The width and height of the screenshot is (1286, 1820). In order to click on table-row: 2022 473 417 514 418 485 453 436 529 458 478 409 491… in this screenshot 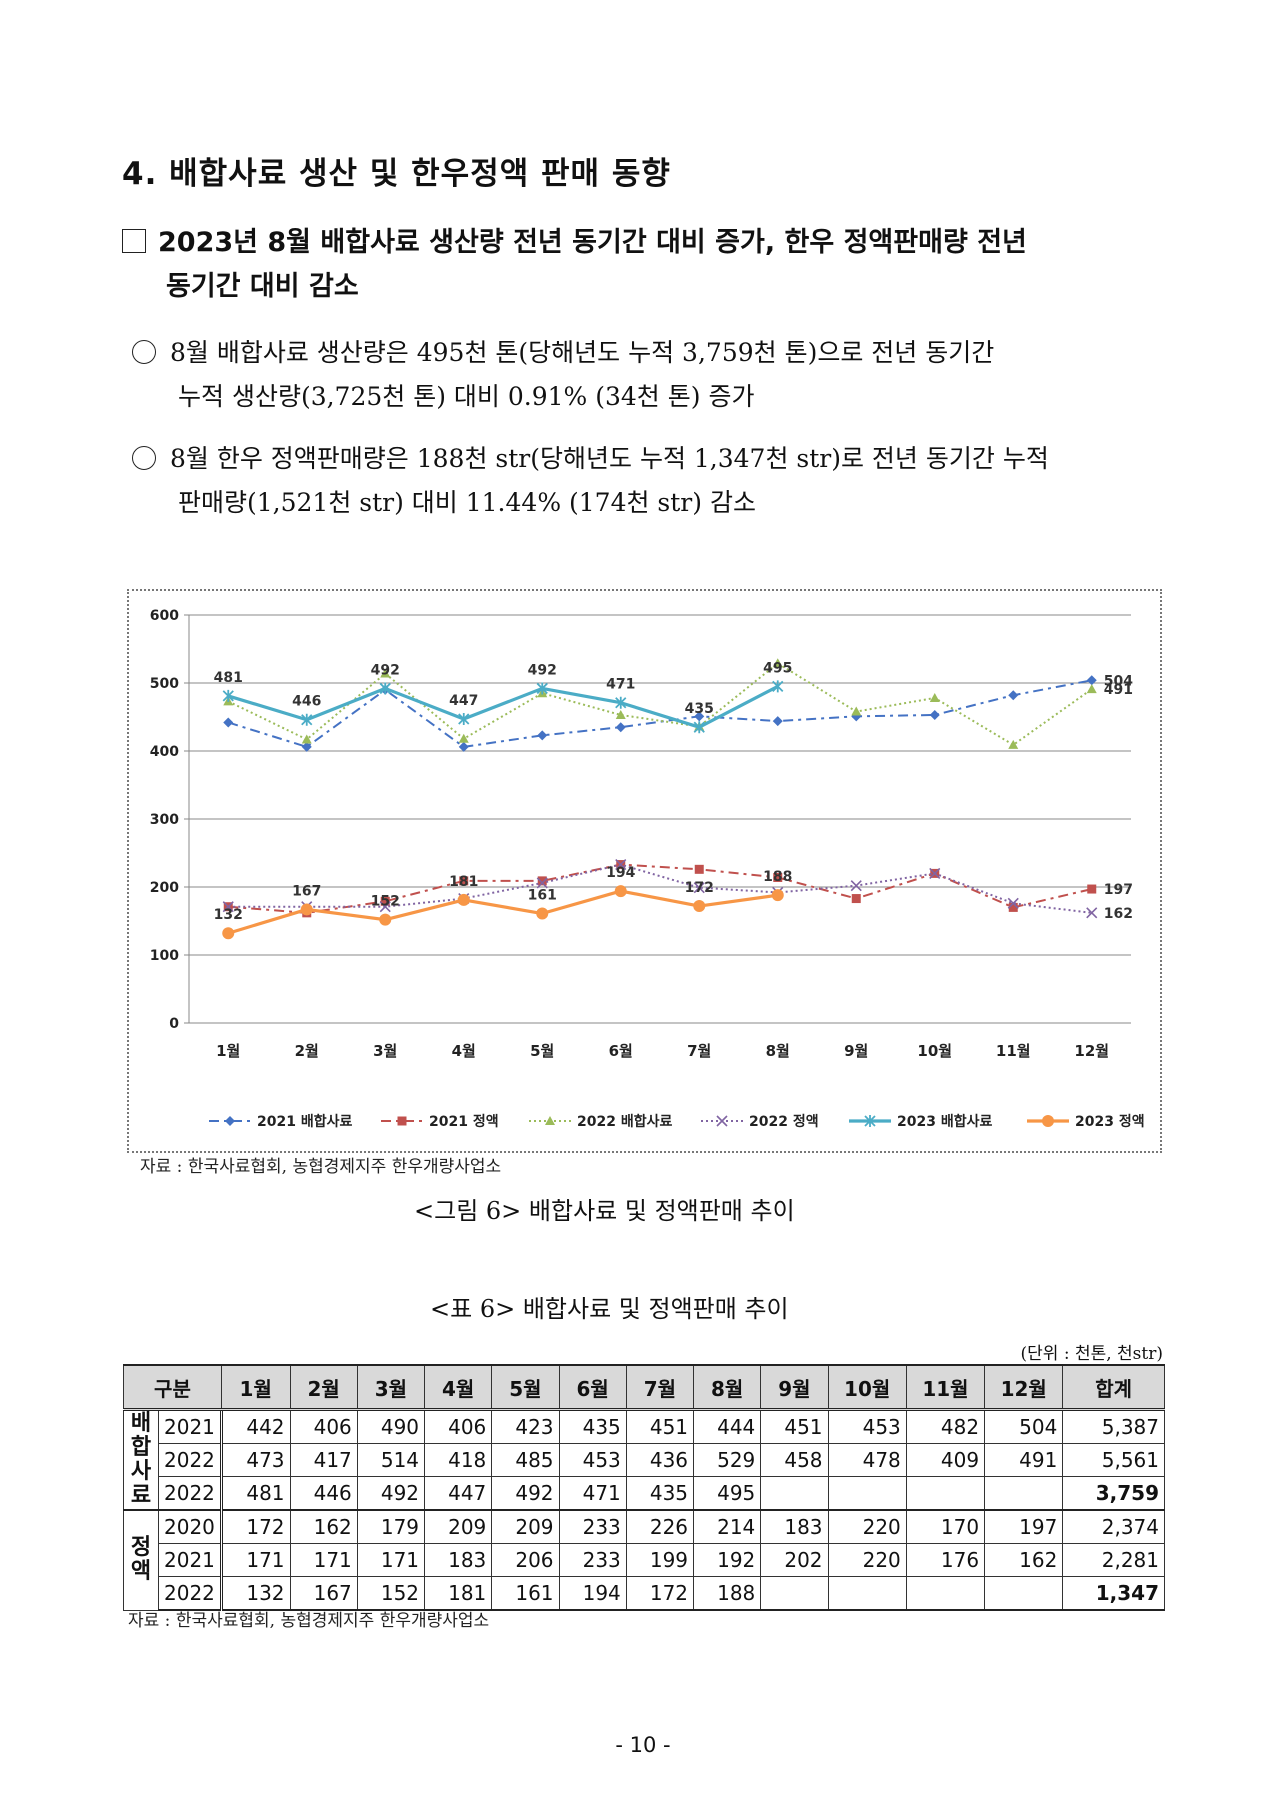, I will do `click(644, 1460)`.